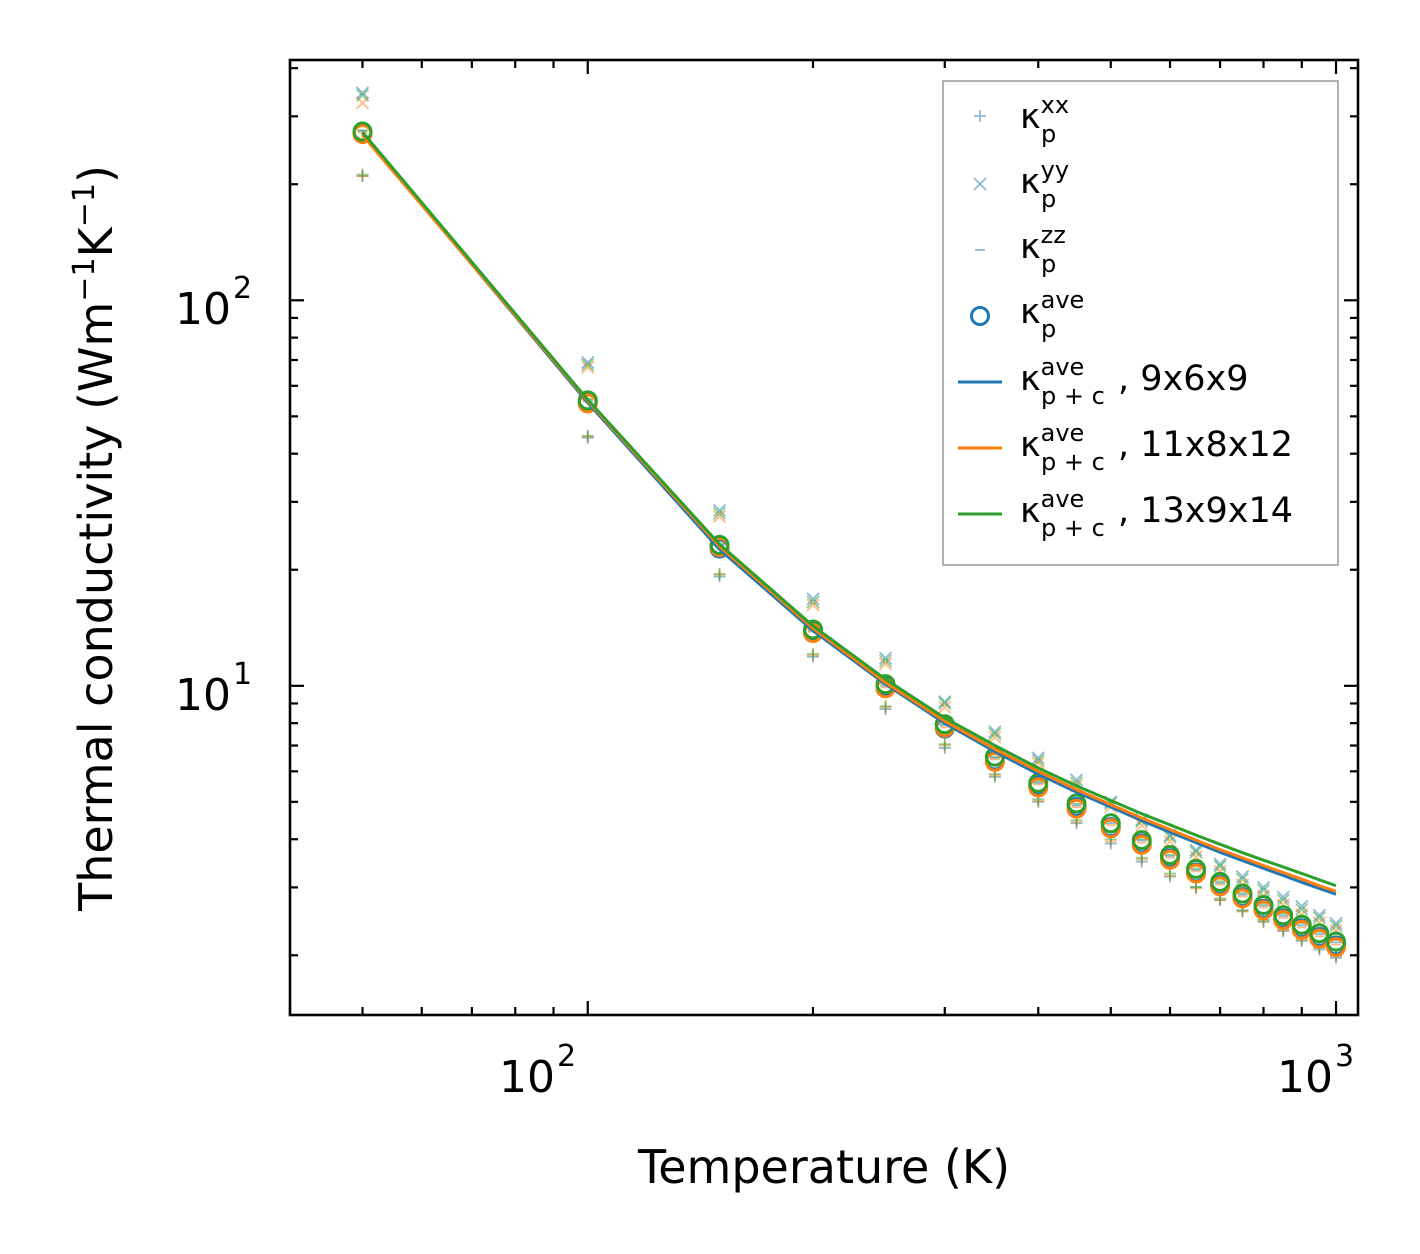 This screenshot has width=1420, height=1254. What do you see at coordinates (84, 279) in the screenshot?
I see `y-label-exp-1: −1` at bounding box center [84, 279].